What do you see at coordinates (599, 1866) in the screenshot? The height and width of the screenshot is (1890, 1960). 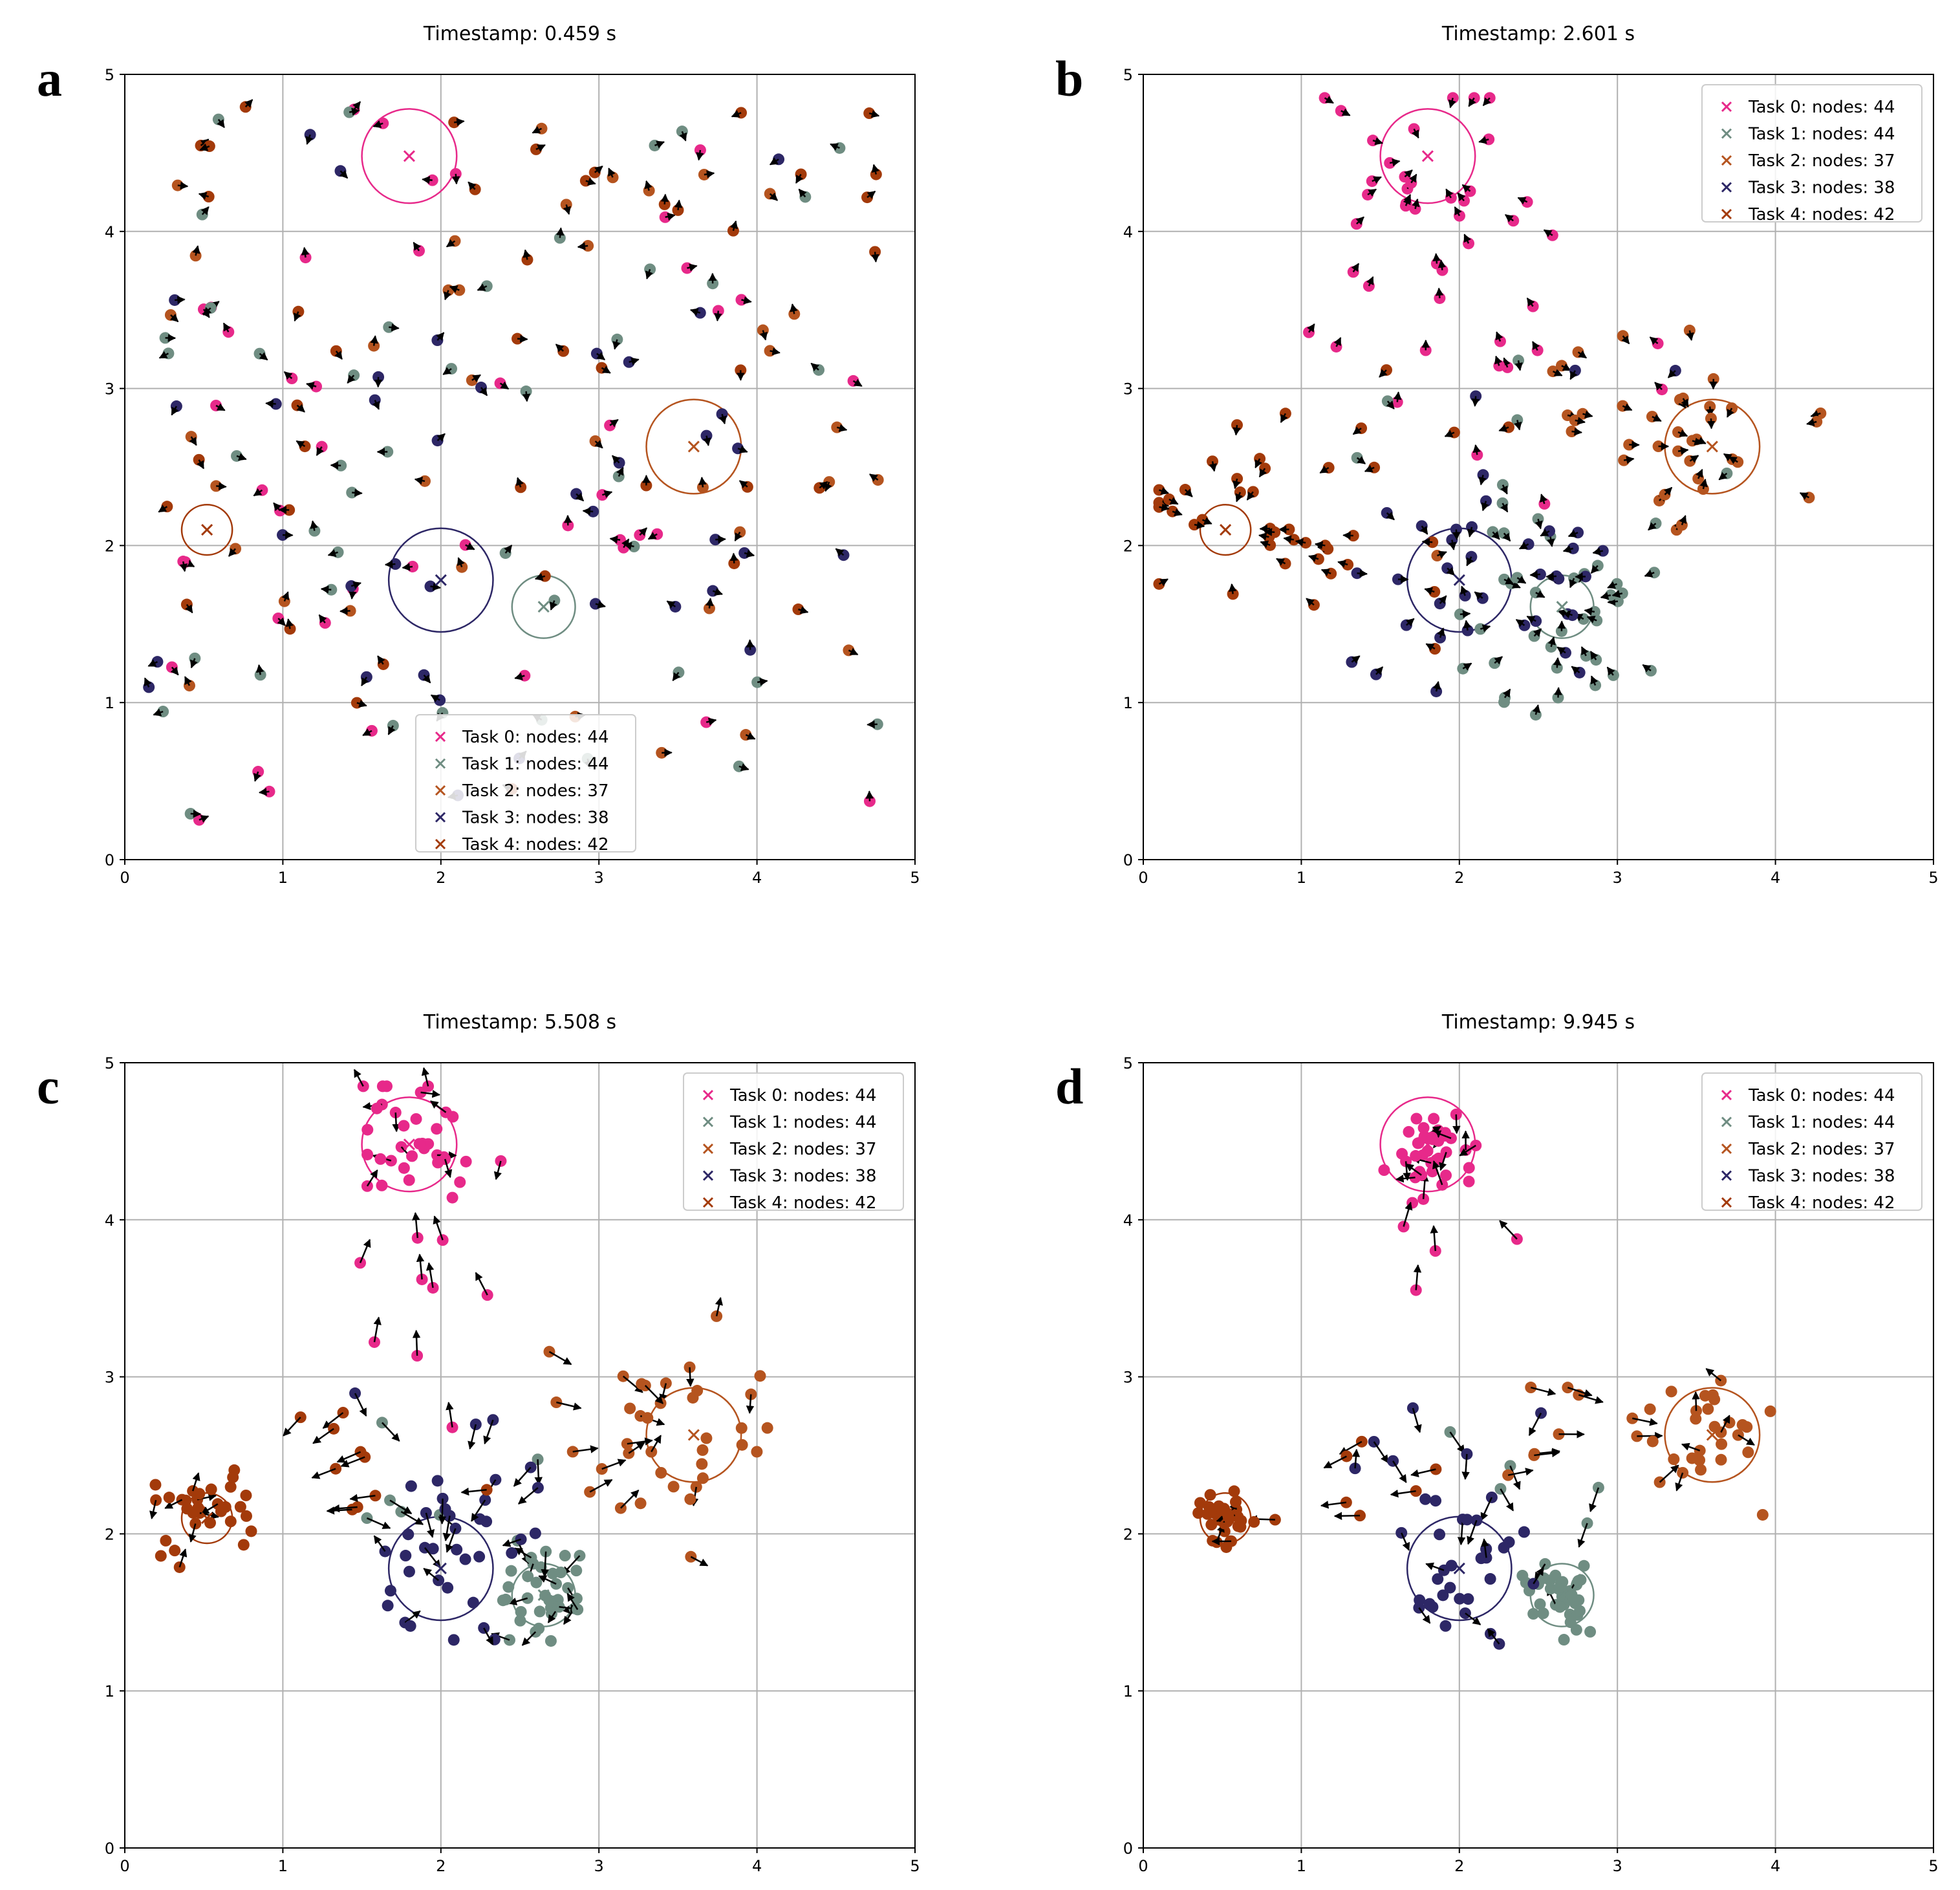 I see `x-tick-label: 3` at bounding box center [599, 1866].